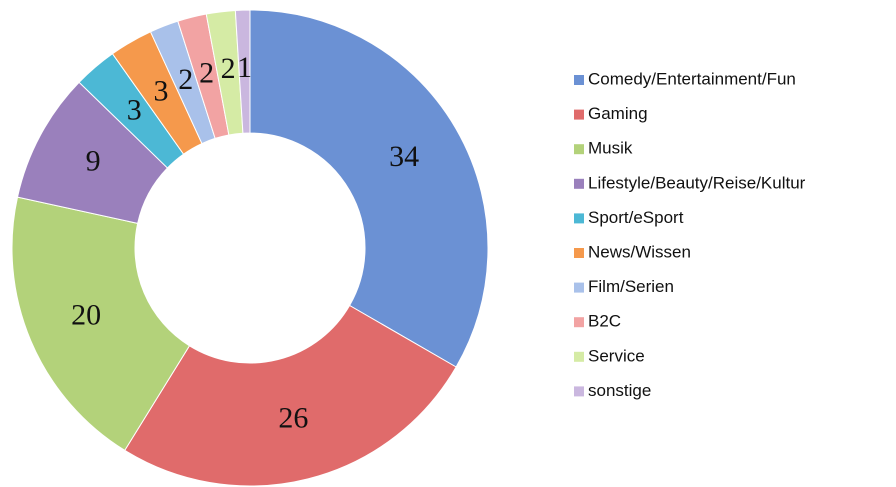 The width and height of the screenshot is (896, 487). What do you see at coordinates (631, 286) in the screenshot?
I see `legend-label: Film/Serien` at bounding box center [631, 286].